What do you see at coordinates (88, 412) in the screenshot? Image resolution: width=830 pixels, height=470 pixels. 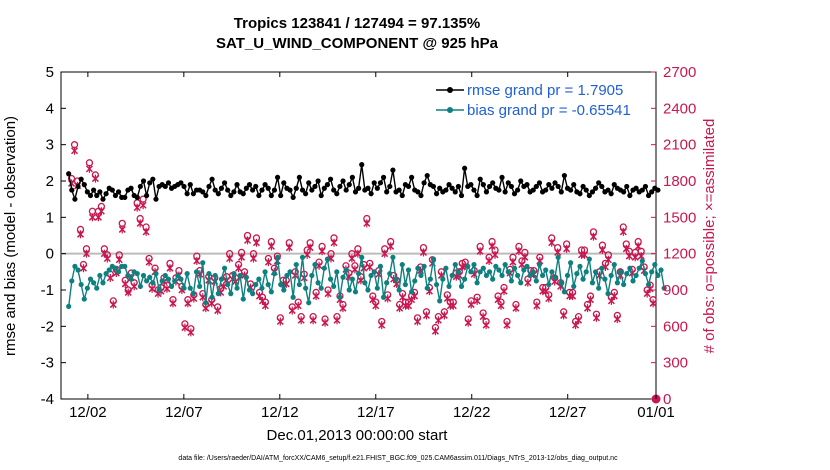 I see `x-tick-label: 12/02` at bounding box center [88, 412].